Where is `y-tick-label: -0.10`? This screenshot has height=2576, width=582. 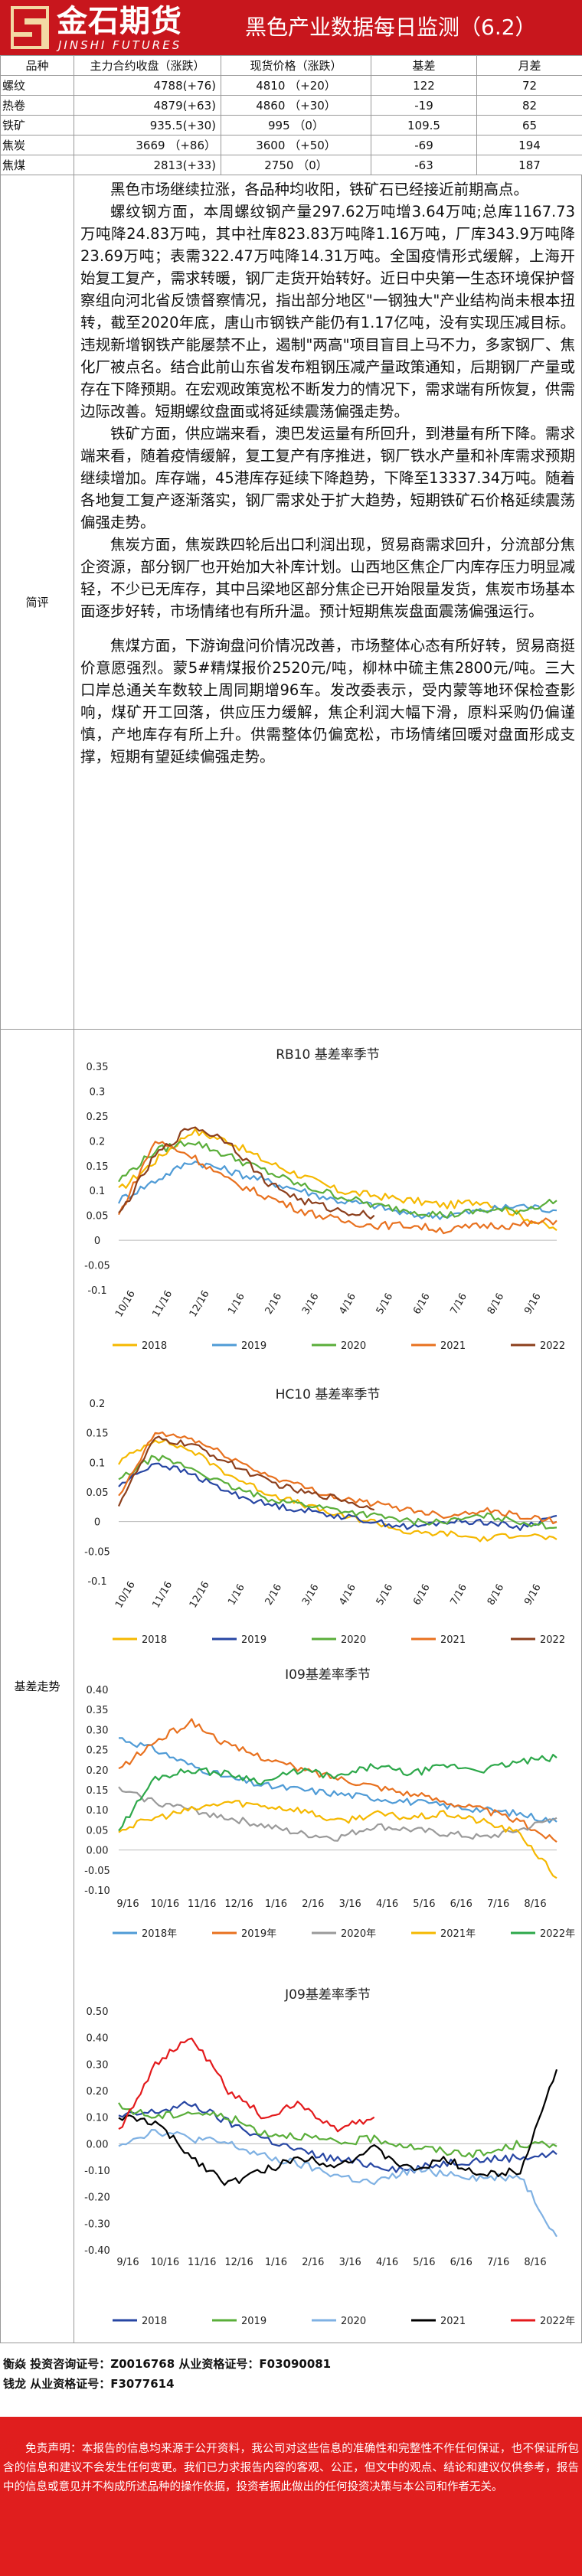 y-tick-label: -0.10 is located at coordinates (97, 2171).